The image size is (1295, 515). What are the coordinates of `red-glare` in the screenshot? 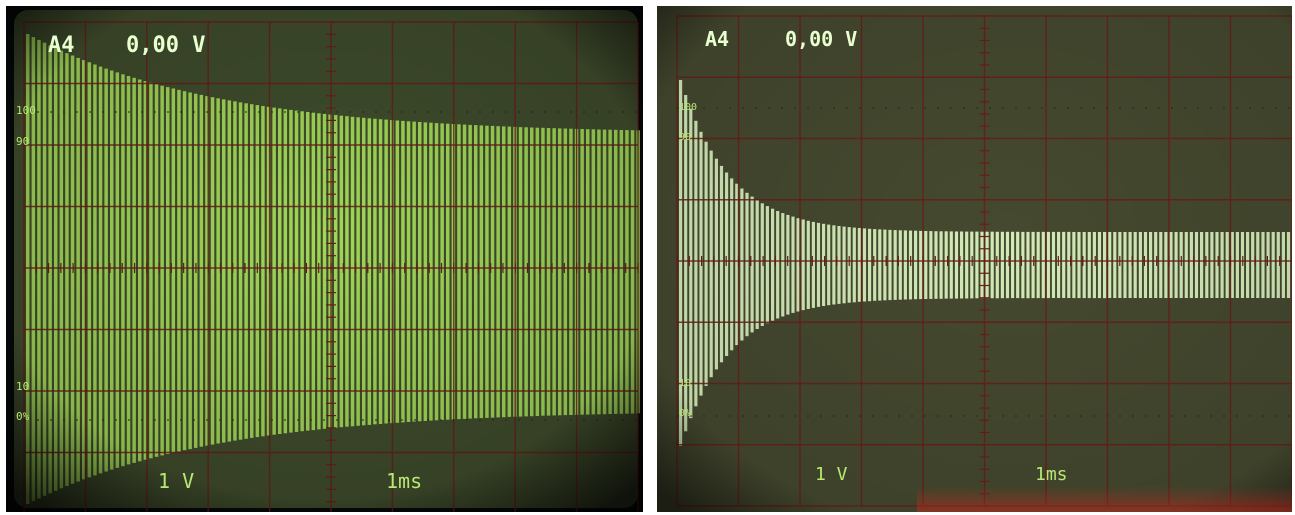 It's located at (1104, 499).